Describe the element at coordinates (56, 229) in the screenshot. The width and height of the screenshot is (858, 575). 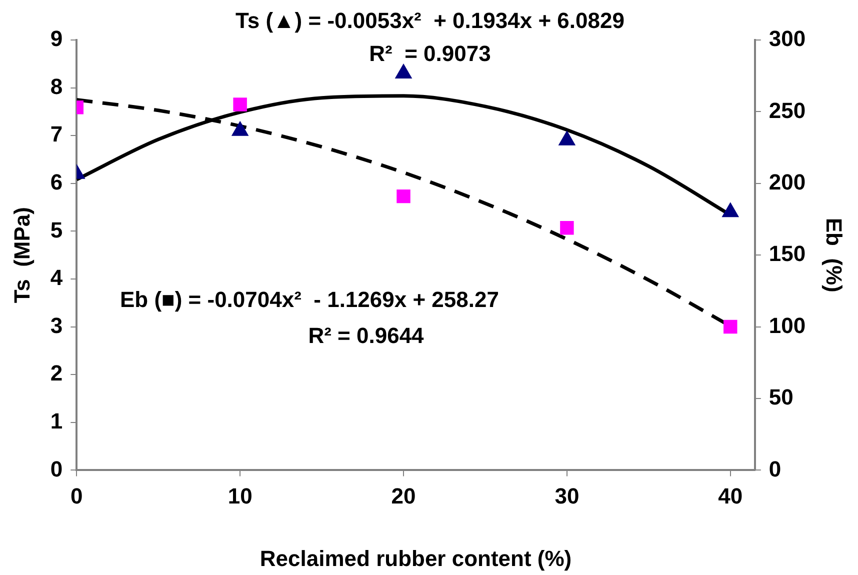
I see `y-tick-label: 5` at that location.